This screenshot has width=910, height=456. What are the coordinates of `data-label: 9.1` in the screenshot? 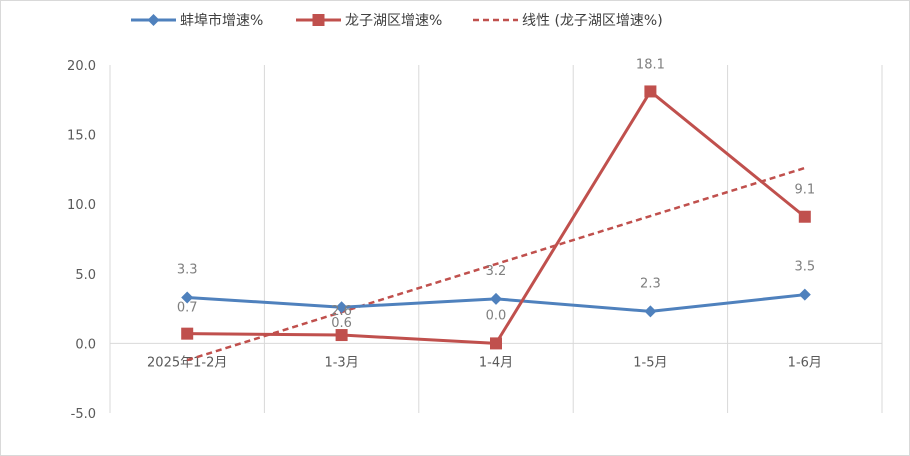 It's located at (804, 190).